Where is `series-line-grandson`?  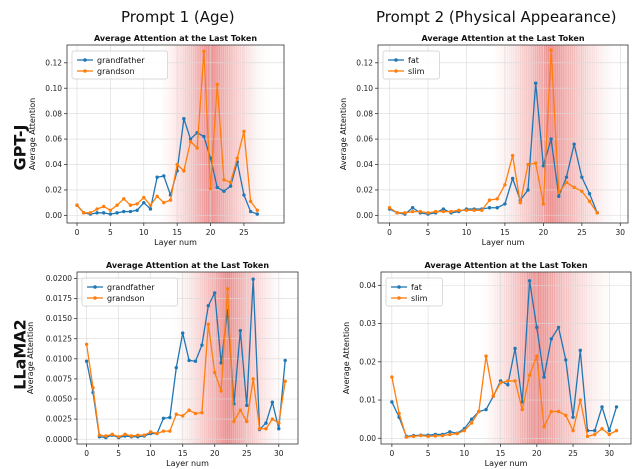
series-line-grandson is located at coordinates (167, 132).